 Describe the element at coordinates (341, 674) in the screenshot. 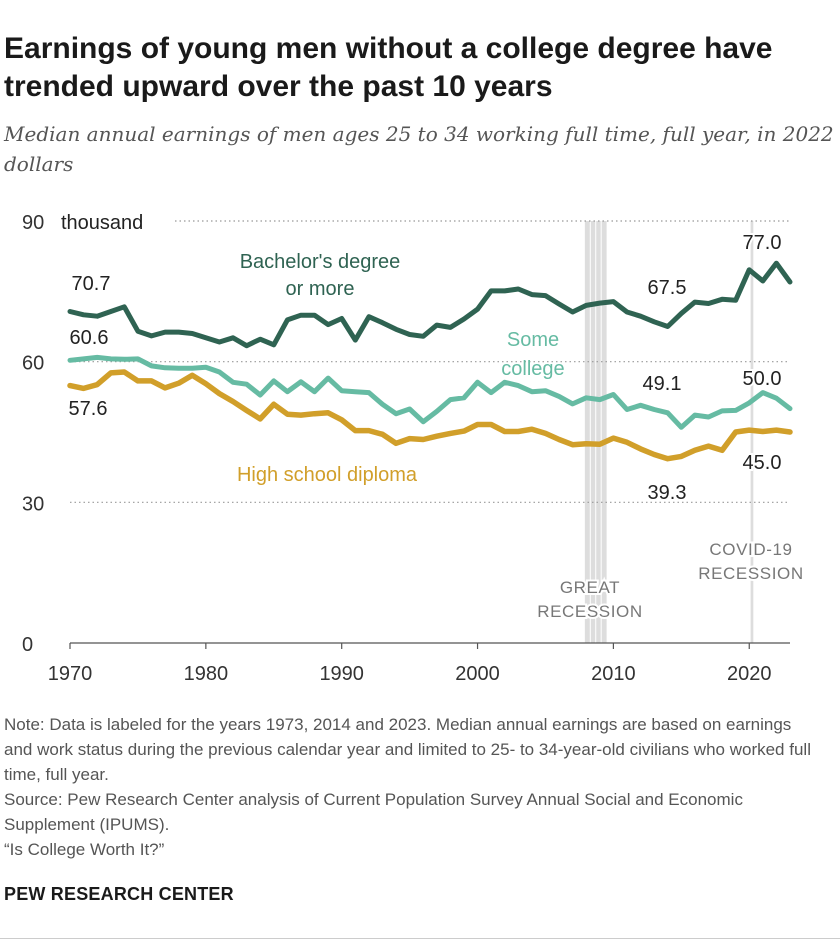

I see `x-tick-label: 1990` at that location.